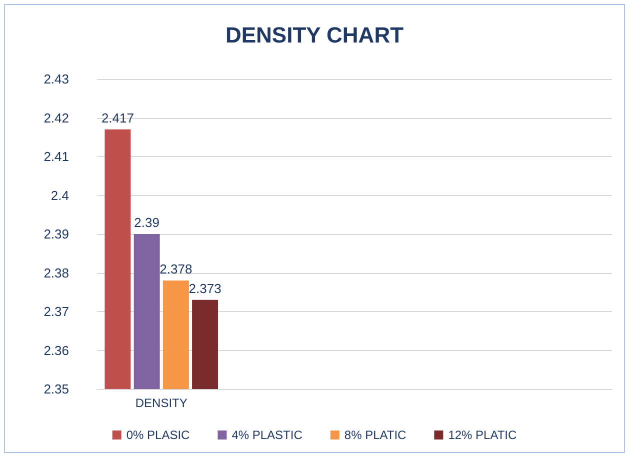 The height and width of the screenshot is (459, 631). I want to click on y-tick-label: 2.43, so click(56, 79).